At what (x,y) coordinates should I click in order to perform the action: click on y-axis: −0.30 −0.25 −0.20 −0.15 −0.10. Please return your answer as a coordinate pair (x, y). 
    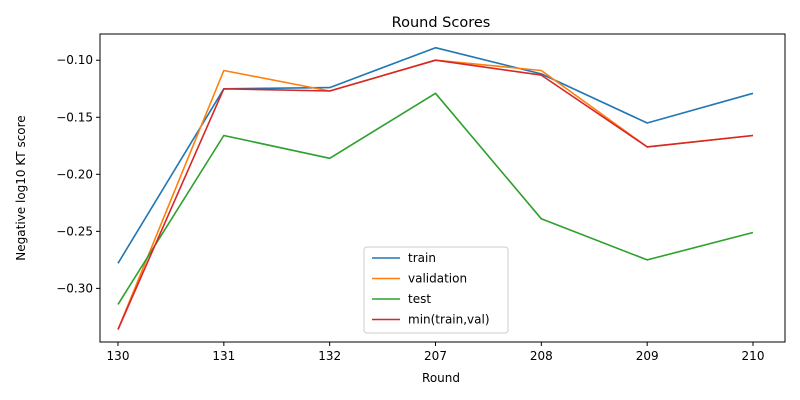
    Looking at the image, I should click on (78, 174).